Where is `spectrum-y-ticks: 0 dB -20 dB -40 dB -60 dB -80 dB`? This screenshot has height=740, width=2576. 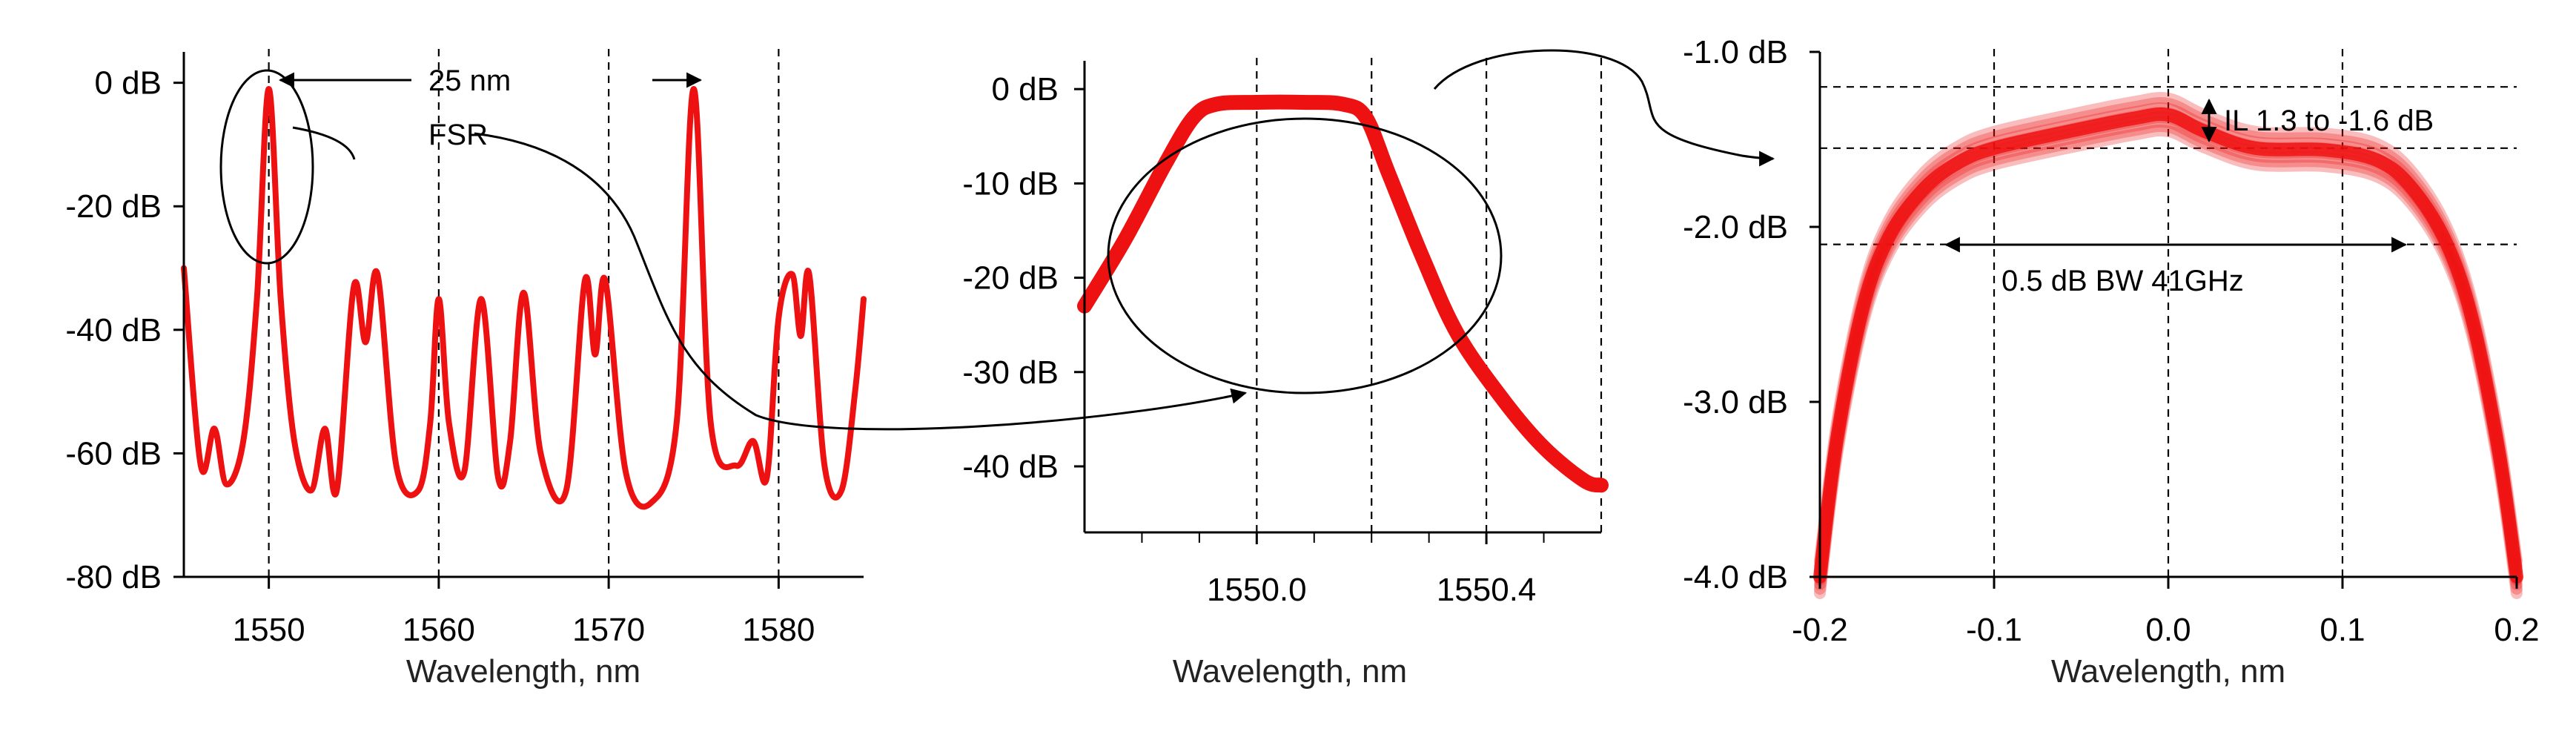 spectrum-y-ticks: 0 dB -20 dB -40 dB -60 dB -80 dB is located at coordinates (124, 330).